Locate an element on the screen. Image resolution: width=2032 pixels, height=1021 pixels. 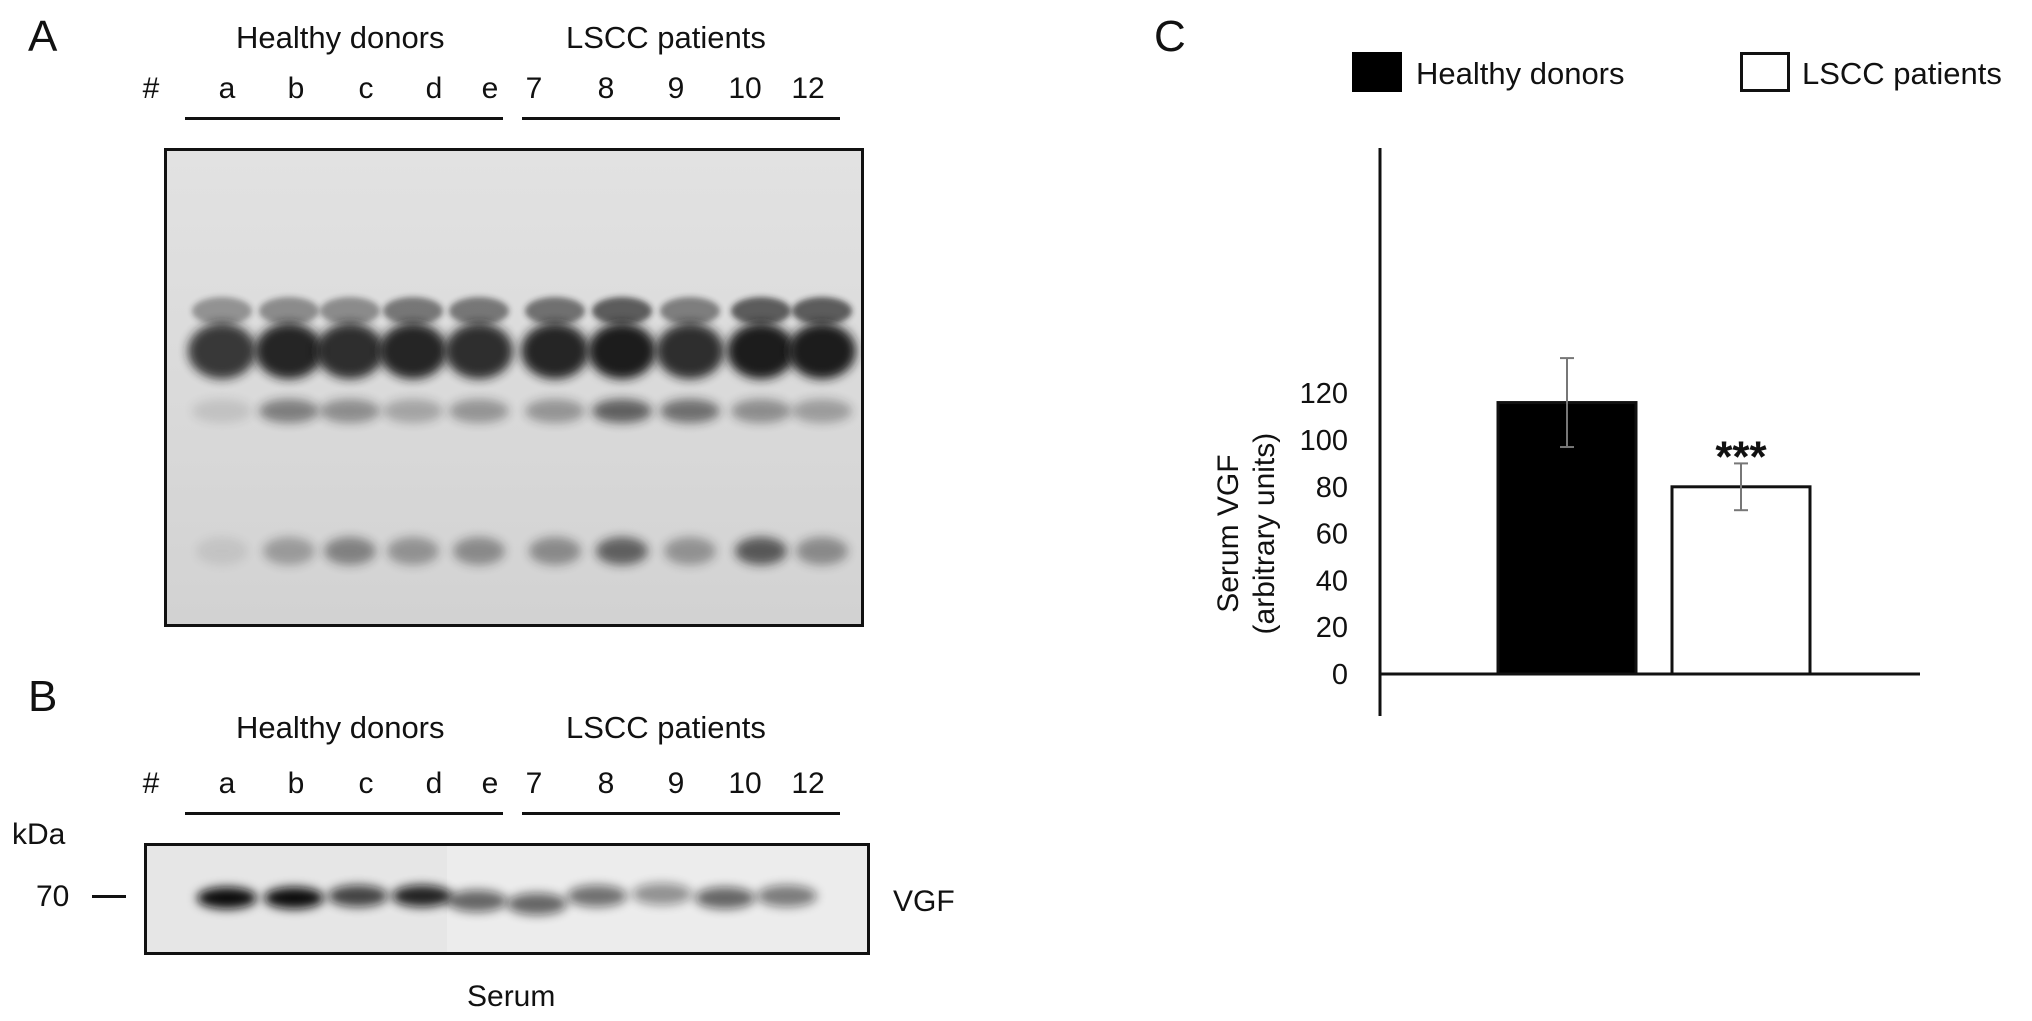
vgf-band-label: VGF is located at coordinates (924, 901).